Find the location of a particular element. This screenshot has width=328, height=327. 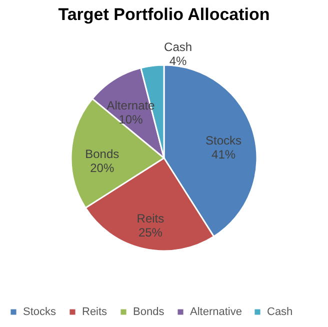

legend-label: Cash is located at coordinates (280, 312).